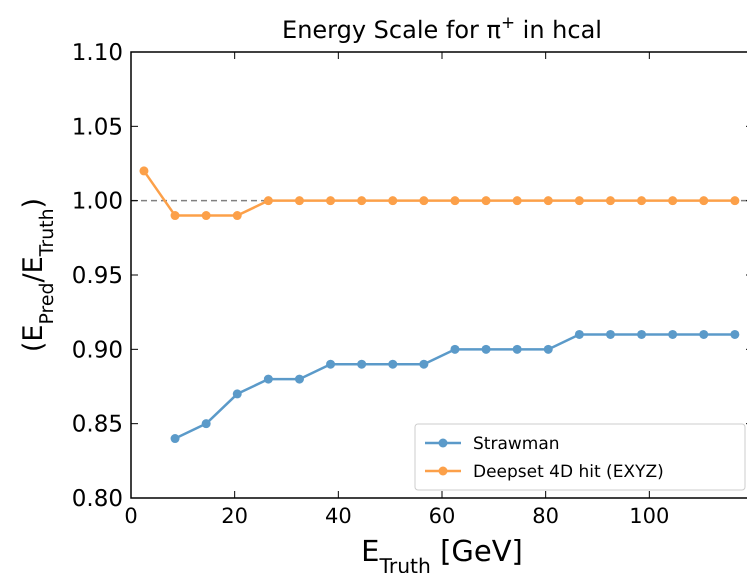 This screenshot has width=747, height=581. I want to click on y-tick-label: 0.90, so click(97, 350).